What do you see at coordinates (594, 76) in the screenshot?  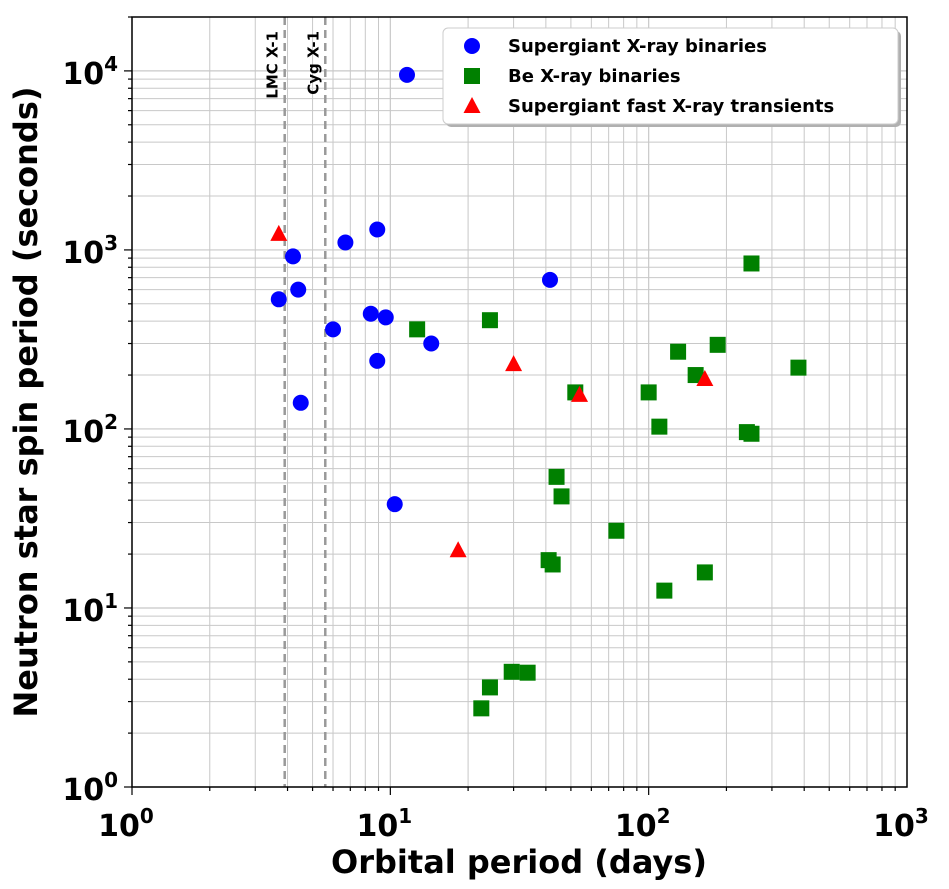 I see `legend-label: Be X-ray binaries` at bounding box center [594, 76].